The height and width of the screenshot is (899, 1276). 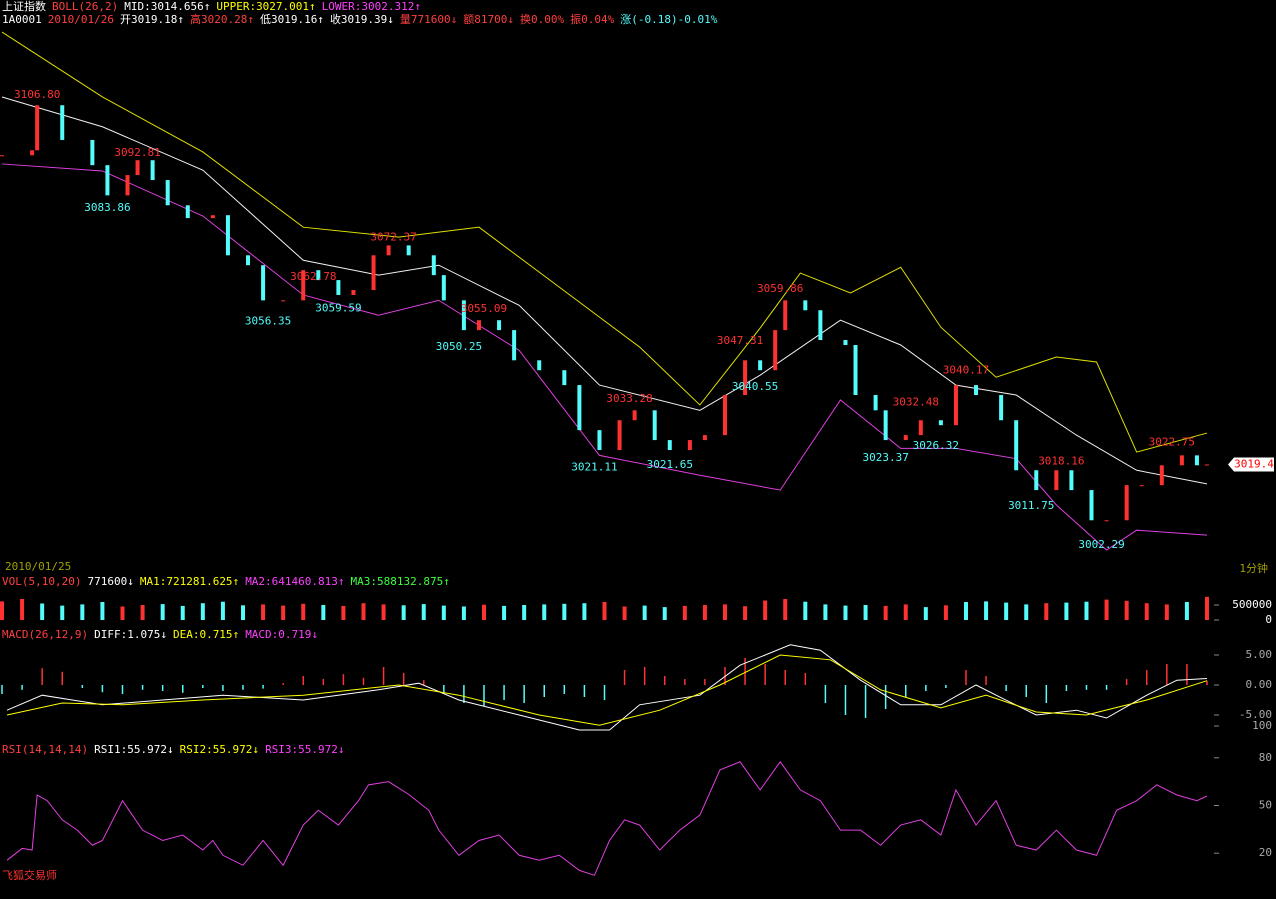 I want to click on price-annotation: 3021.65, so click(x=670, y=464).